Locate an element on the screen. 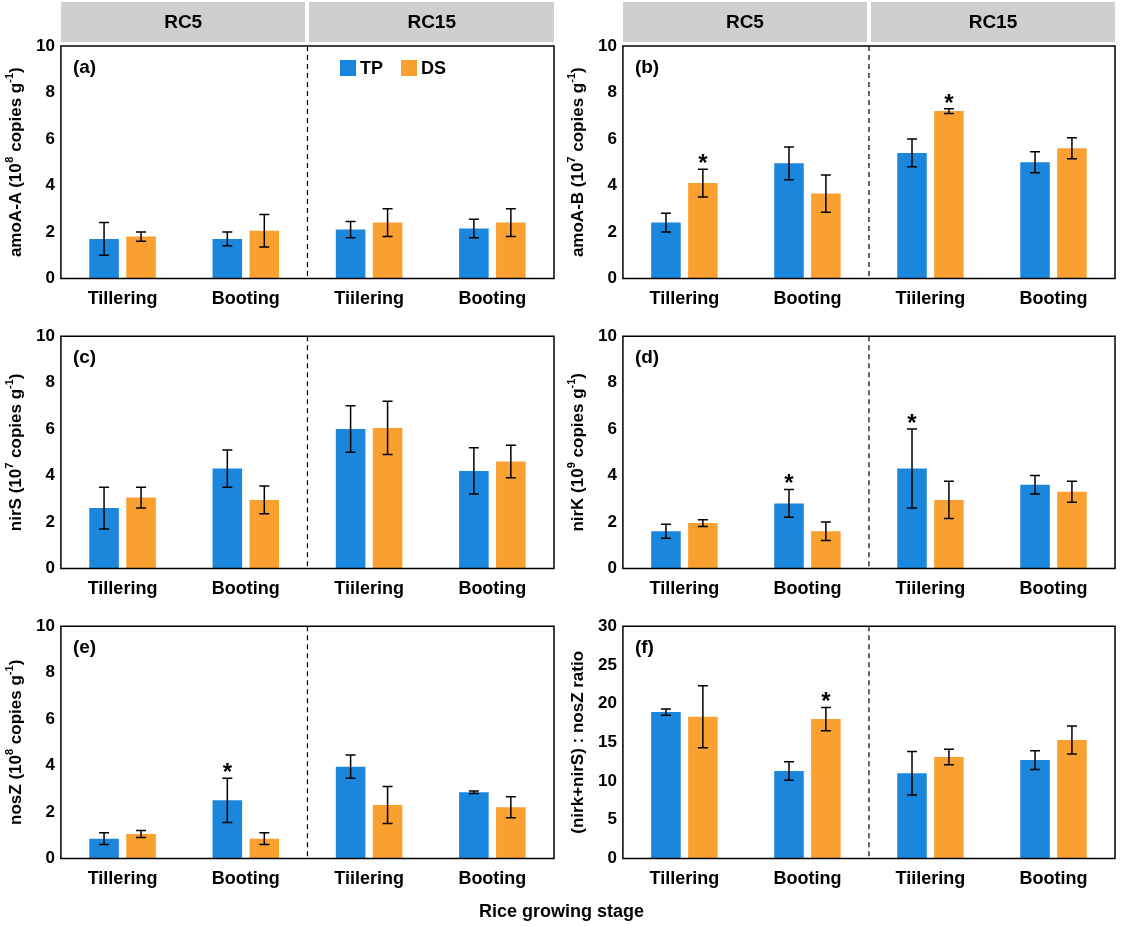 The width and height of the screenshot is (1123, 926). y-axis-title: nirK (109 copies g-1) is located at coordinates (576, 452).